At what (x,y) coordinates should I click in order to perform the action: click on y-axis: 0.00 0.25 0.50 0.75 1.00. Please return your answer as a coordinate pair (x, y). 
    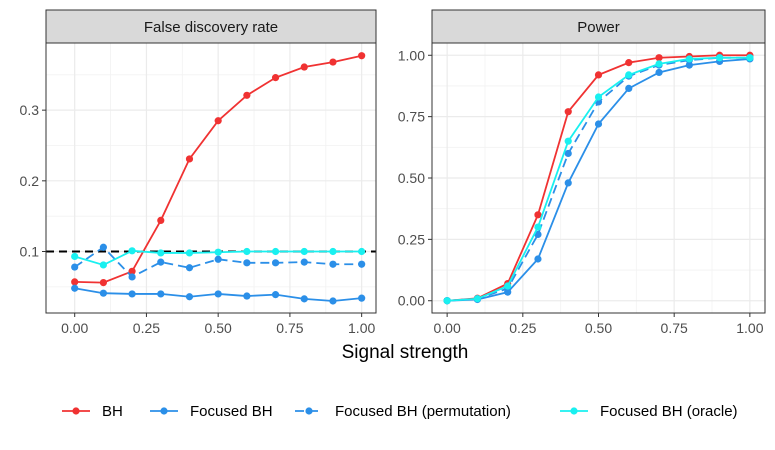
    Looking at the image, I should click on (415, 178).